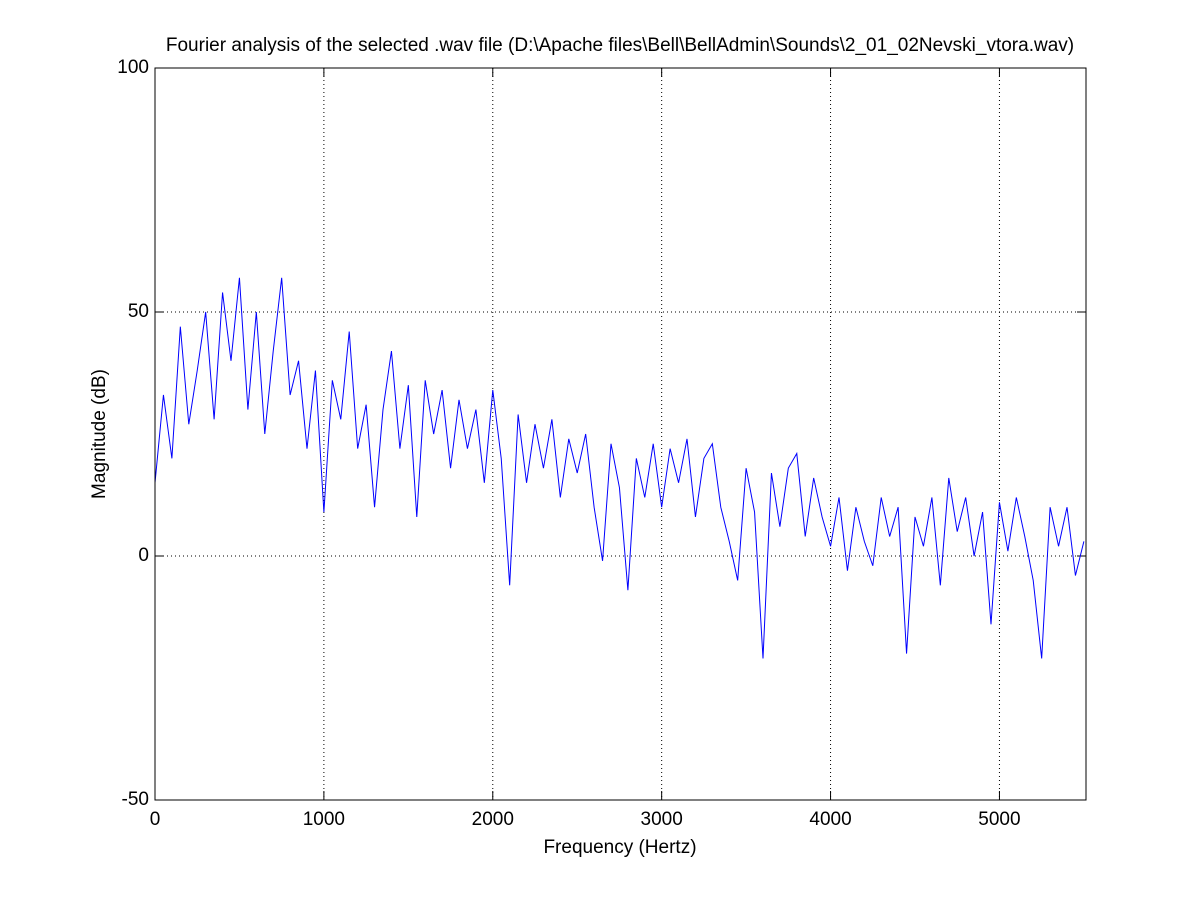  What do you see at coordinates (143, 555) in the screenshot?
I see `y-tick-label: 0` at bounding box center [143, 555].